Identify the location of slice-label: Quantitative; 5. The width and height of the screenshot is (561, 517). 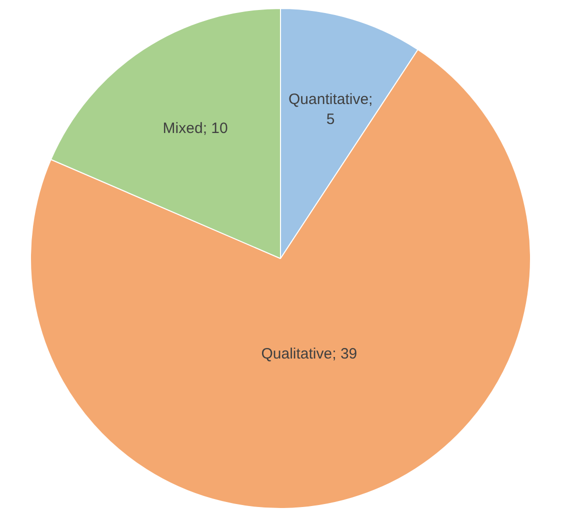
(330, 109).